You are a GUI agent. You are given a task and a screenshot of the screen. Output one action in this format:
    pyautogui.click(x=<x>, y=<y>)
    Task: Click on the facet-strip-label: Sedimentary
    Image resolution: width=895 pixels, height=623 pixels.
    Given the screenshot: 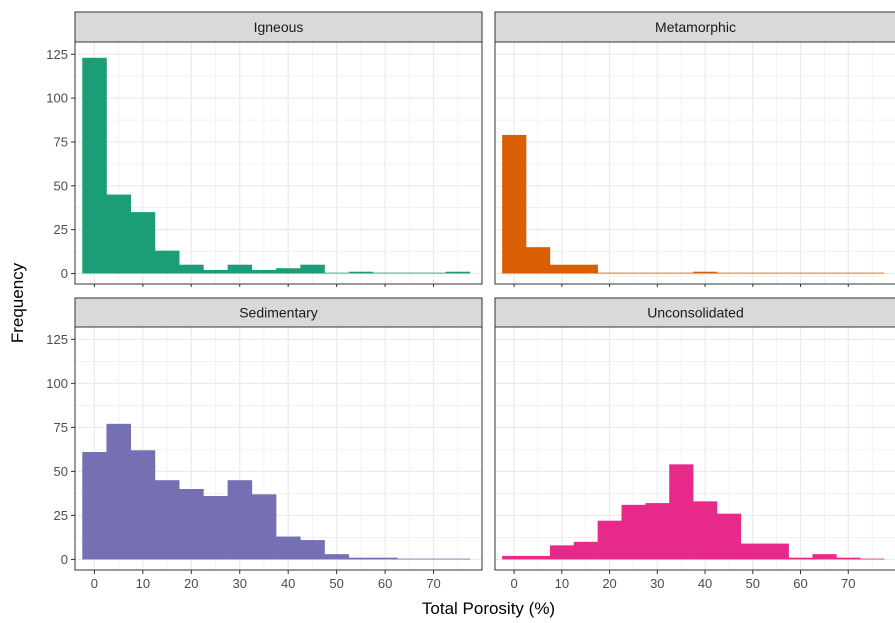 What is the action you would take?
    pyautogui.click(x=278, y=313)
    